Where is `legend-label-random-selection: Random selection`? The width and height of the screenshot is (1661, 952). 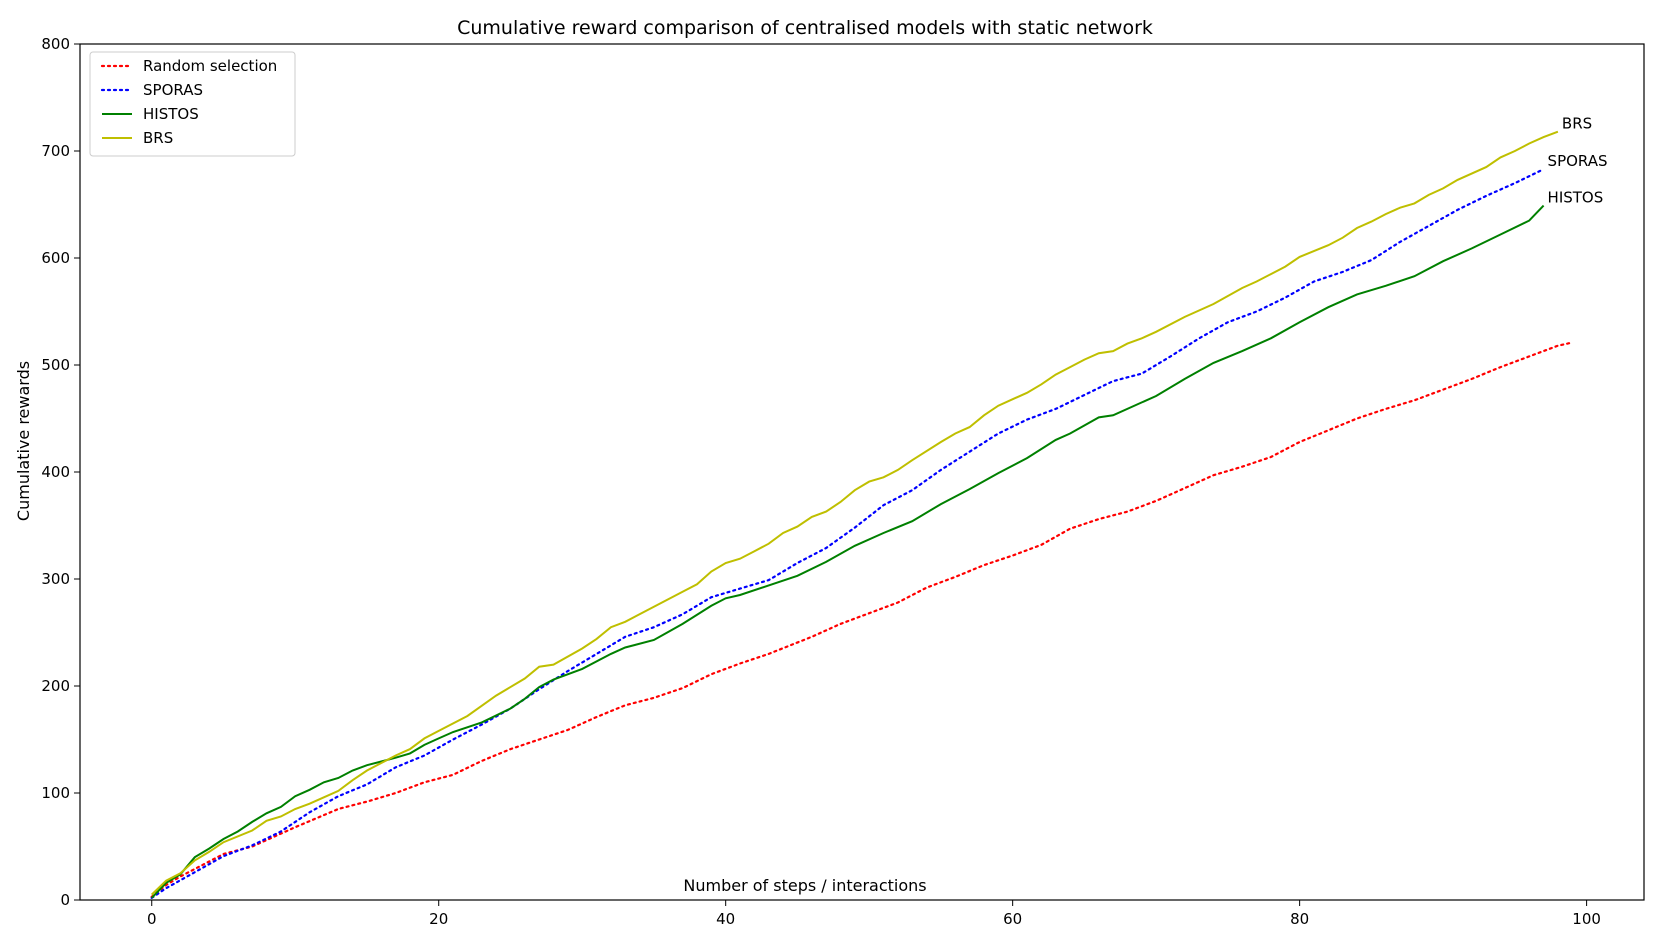 legend-label-random-selection: Random selection is located at coordinates (210, 66).